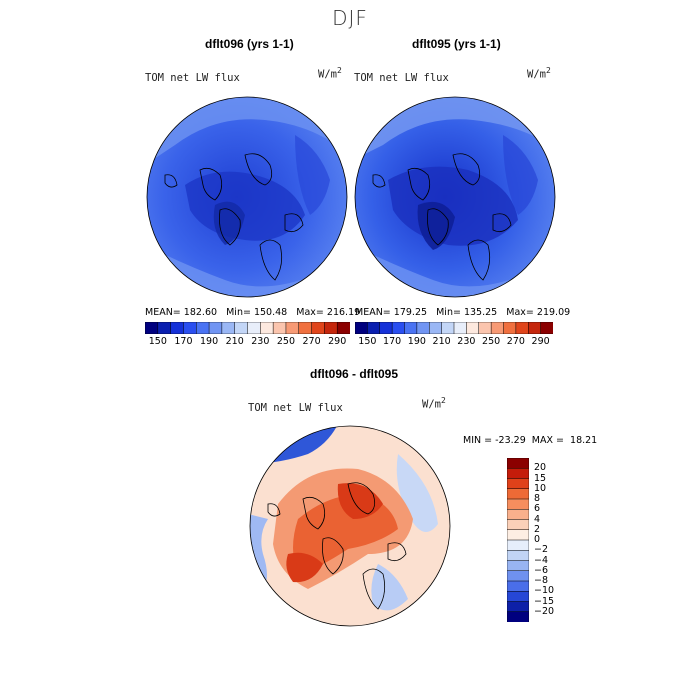 This screenshot has width=700, height=700. I want to click on panel-1-colorbar-ticks: 150 170 190 210 230 250 270 290, so click(247, 343).